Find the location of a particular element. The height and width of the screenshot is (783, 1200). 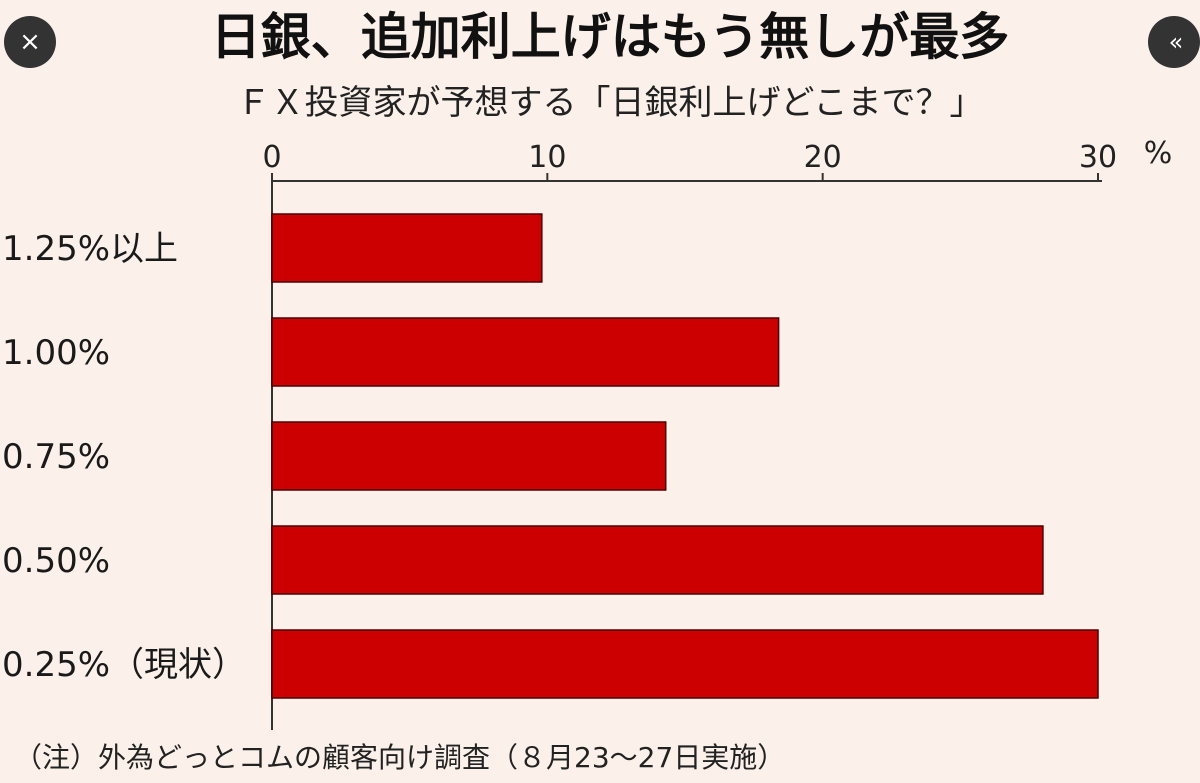

x-tick-label: 30 is located at coordinates (1098, 157).